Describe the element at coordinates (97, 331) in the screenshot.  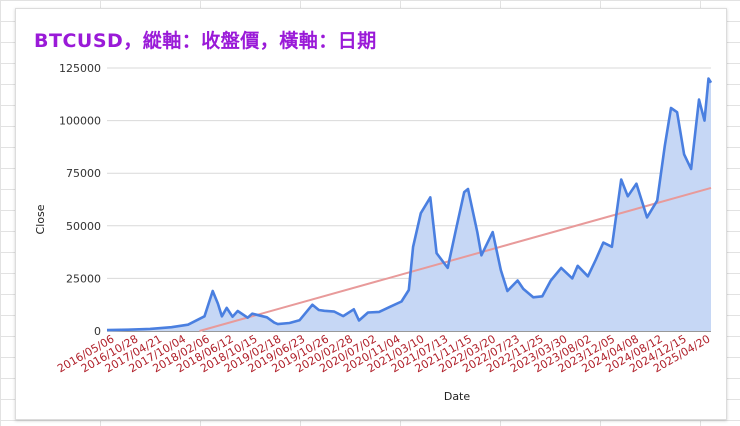
I see `y-tick-label: 0` at that location.